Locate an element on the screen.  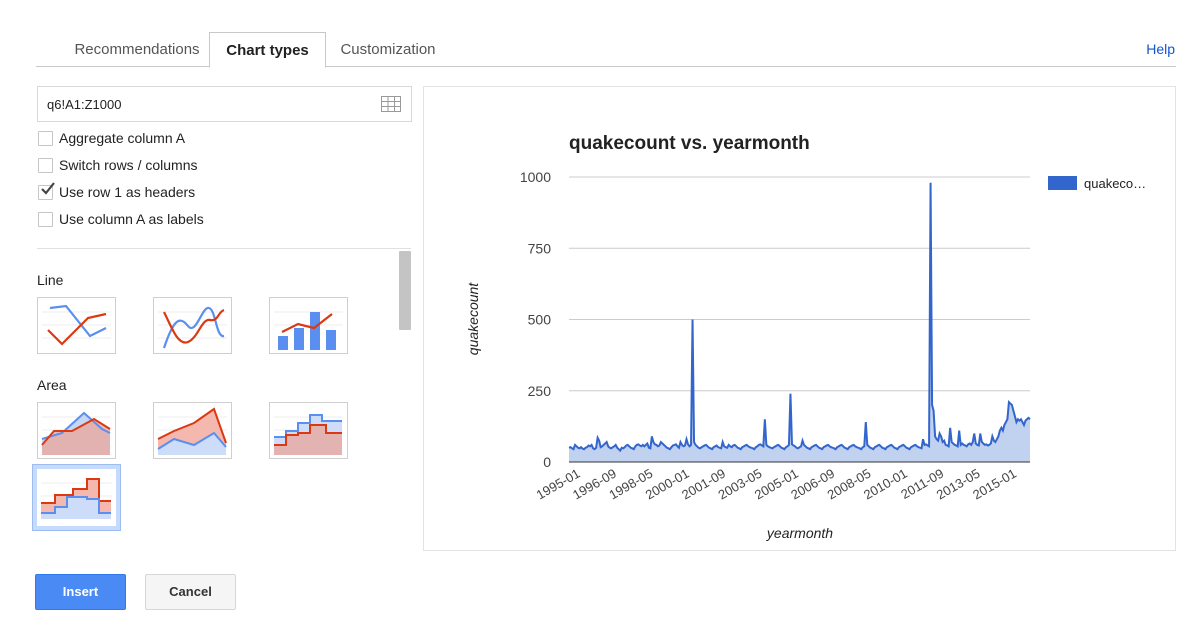
labels-checkbox is located at coordinates (45, 219).